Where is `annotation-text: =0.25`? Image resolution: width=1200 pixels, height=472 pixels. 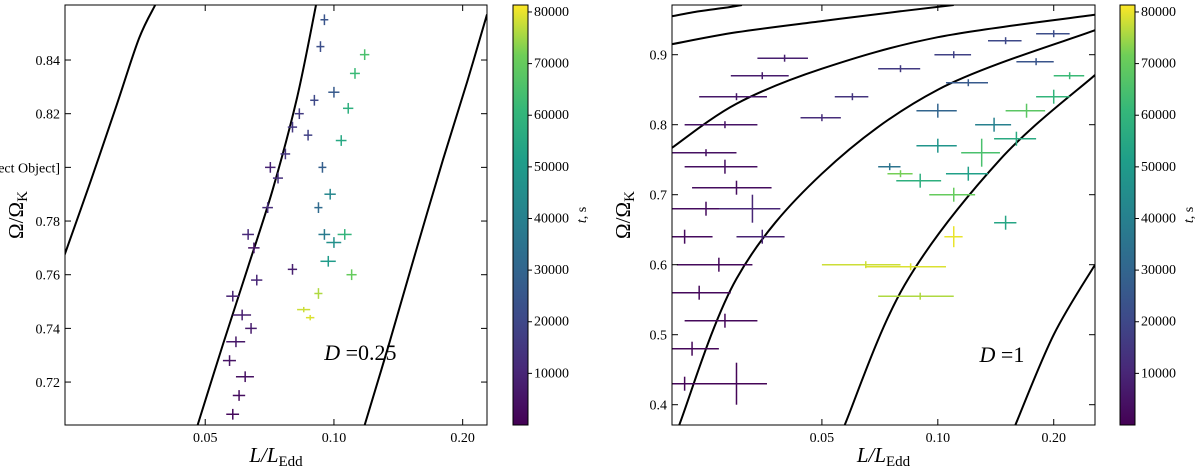 annotation-text: =0.25 is located at coordinates (368, 352).